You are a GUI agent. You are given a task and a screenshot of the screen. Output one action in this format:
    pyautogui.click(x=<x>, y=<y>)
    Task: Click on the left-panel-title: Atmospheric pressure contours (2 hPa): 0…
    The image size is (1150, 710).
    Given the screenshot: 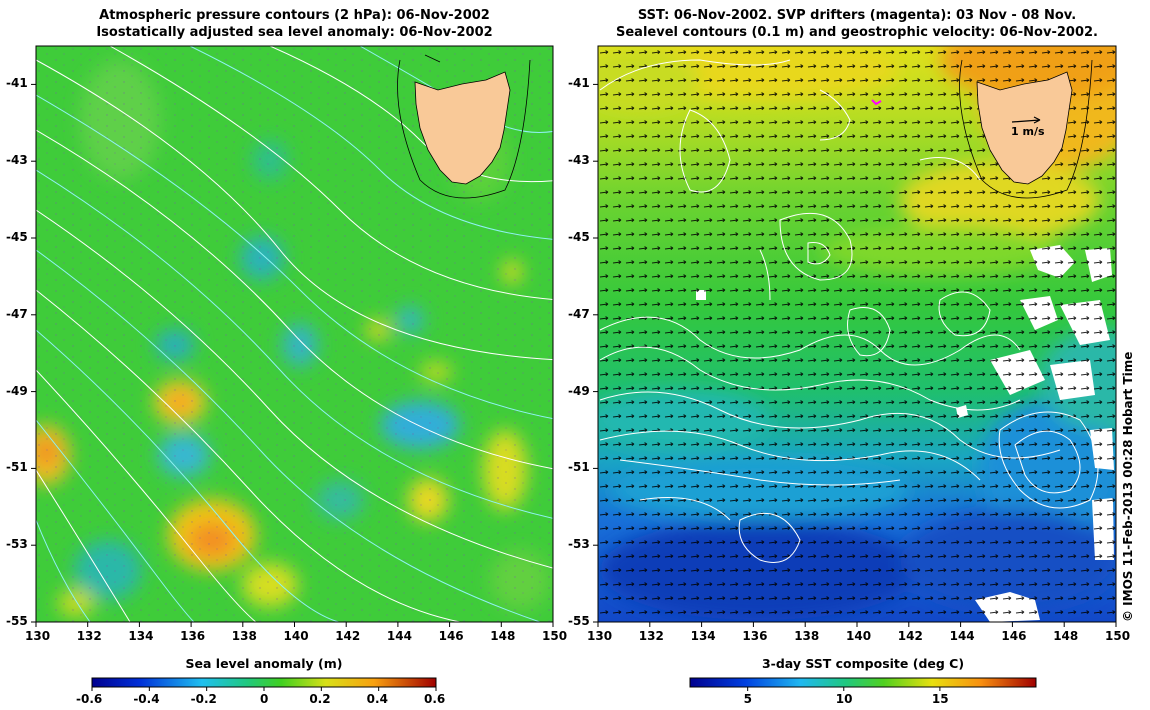 What is the action you would take?
    pyautogui.click(x=294, y=24)
    